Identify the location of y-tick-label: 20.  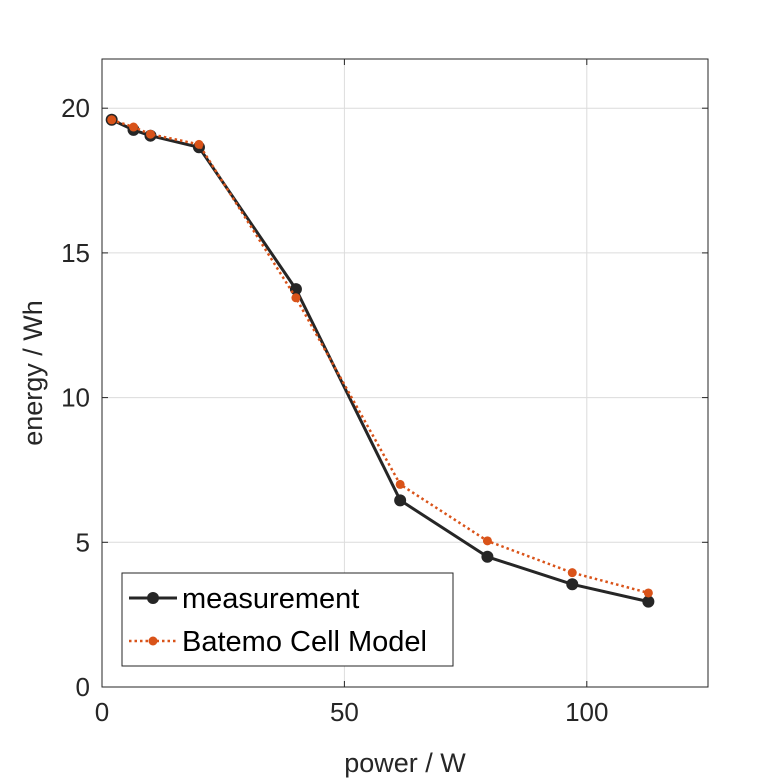
(75, 108).